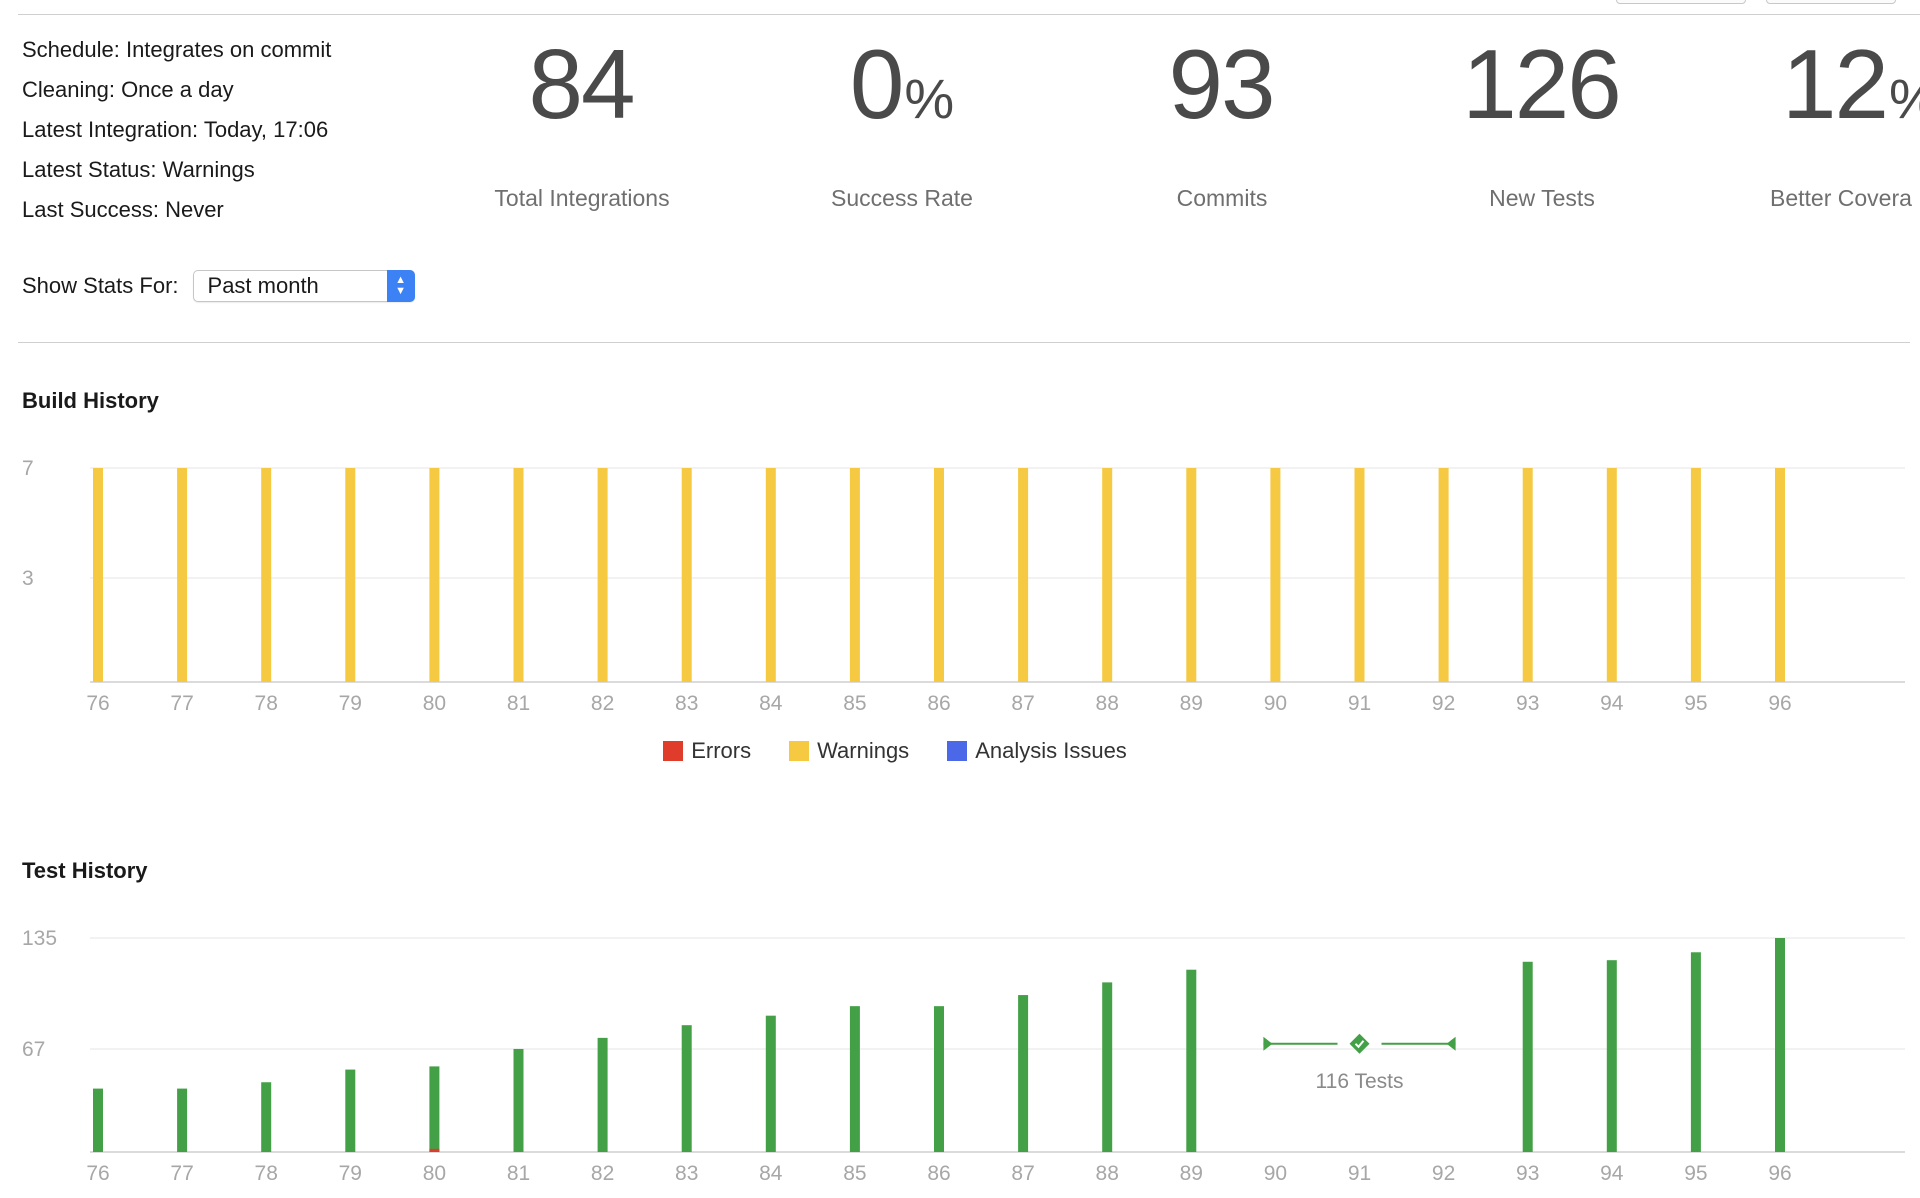  Describe the element at coordinates (1810, 118) in the screenshot. I see `stat-better-coverage: 12% Better Covera` at that location.